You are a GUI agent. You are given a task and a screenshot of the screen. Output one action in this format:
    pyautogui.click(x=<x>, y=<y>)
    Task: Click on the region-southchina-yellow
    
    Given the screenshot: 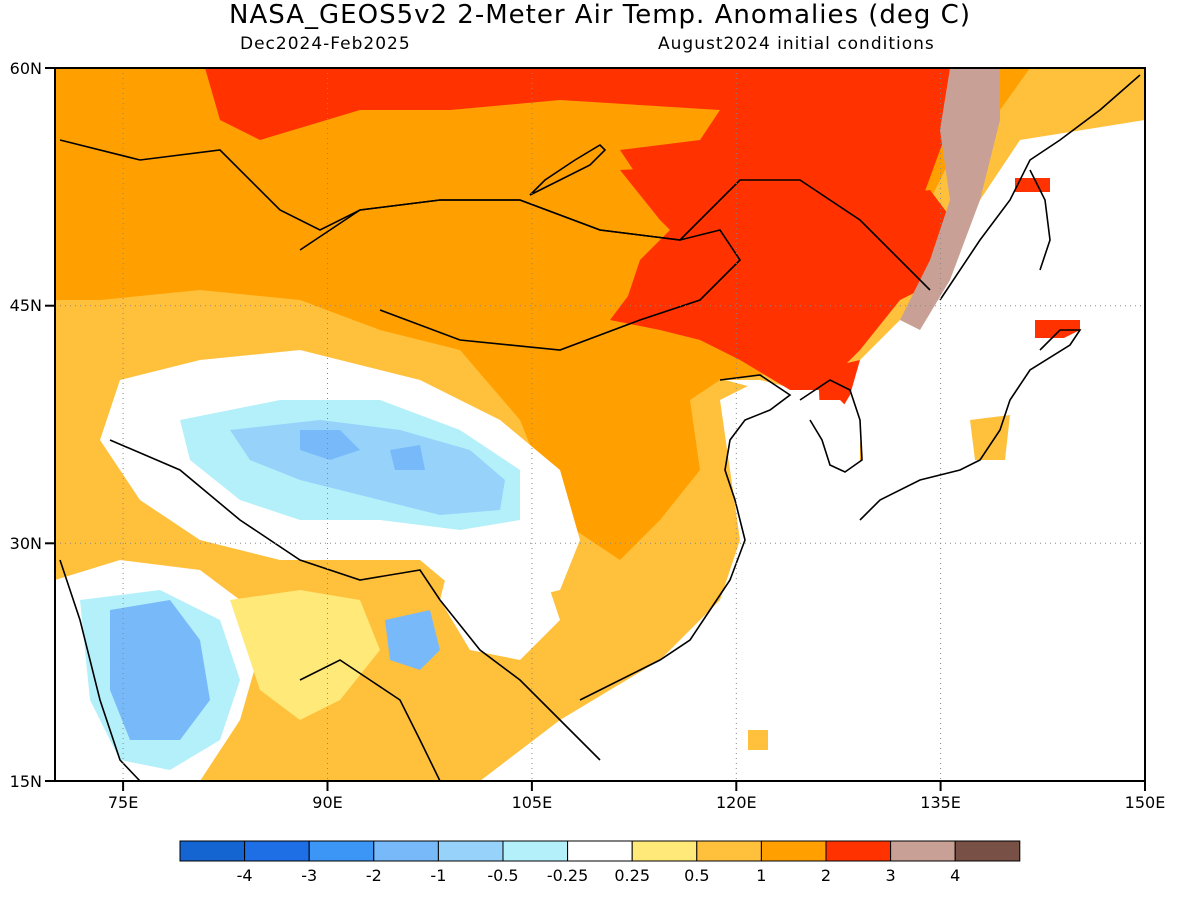 What is the action you would take?
    pyautogui.click(x=305, y=655)
    